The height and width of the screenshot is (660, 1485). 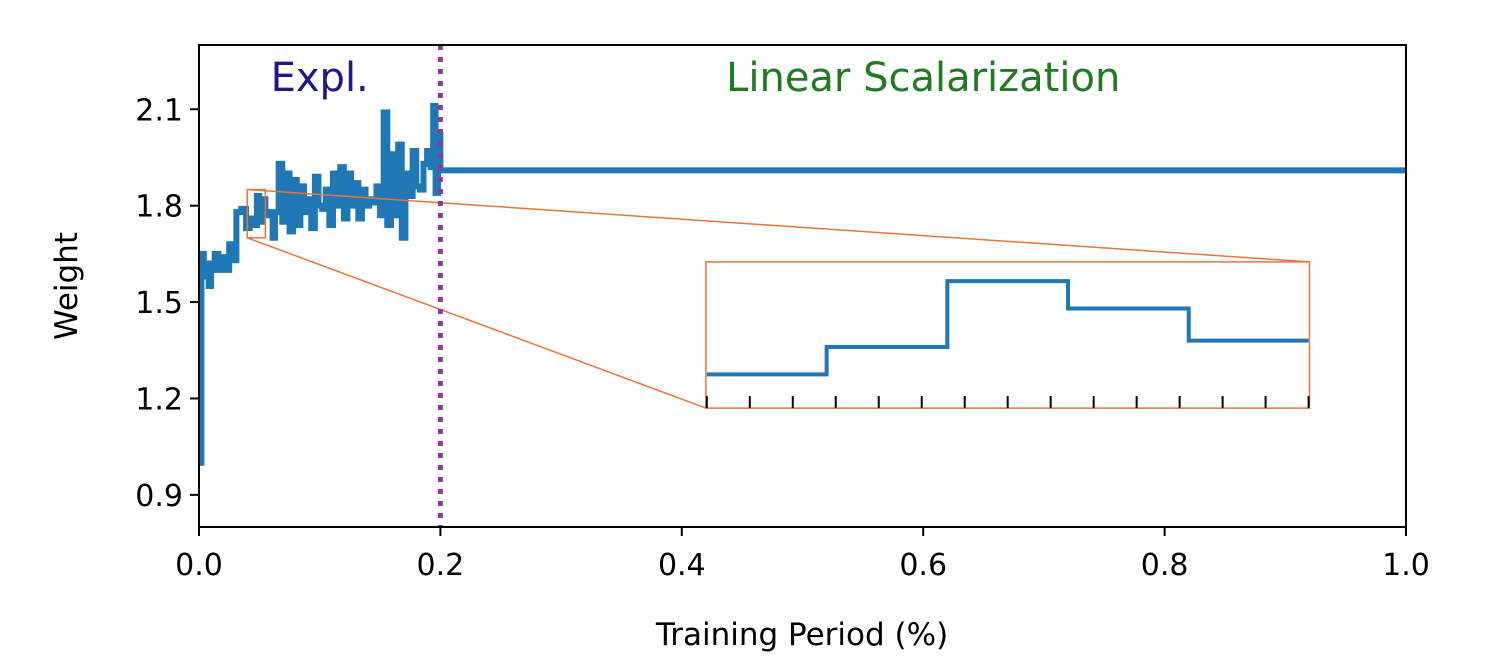 What do you see at coordinates (1406, 565) in the screenshot?
I see `x-tick-label: 1.0` at bounding box center [1406, 565].